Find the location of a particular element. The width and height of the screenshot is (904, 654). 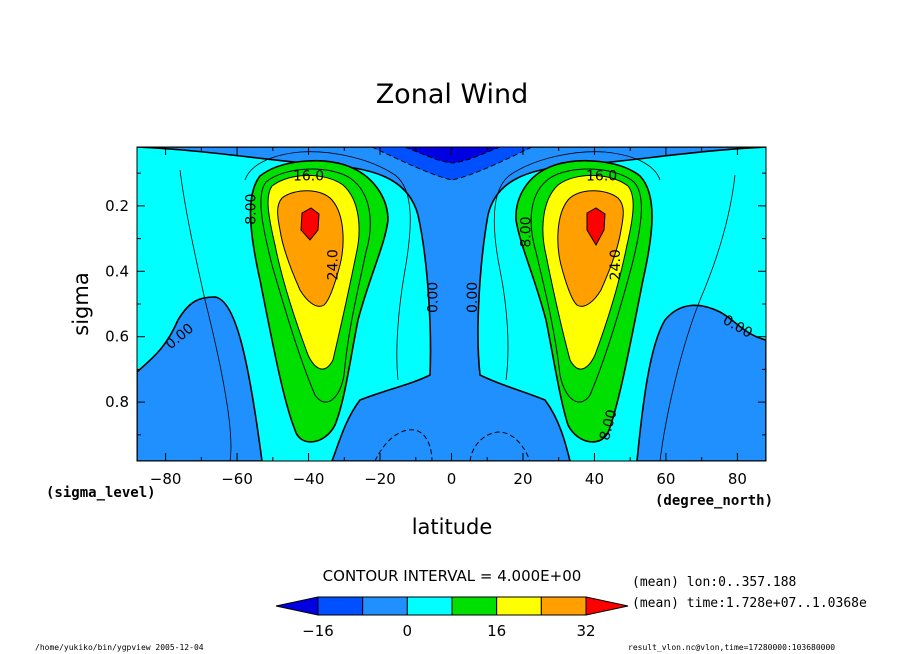

left-jet-orange is located at coordinates (310, 248).